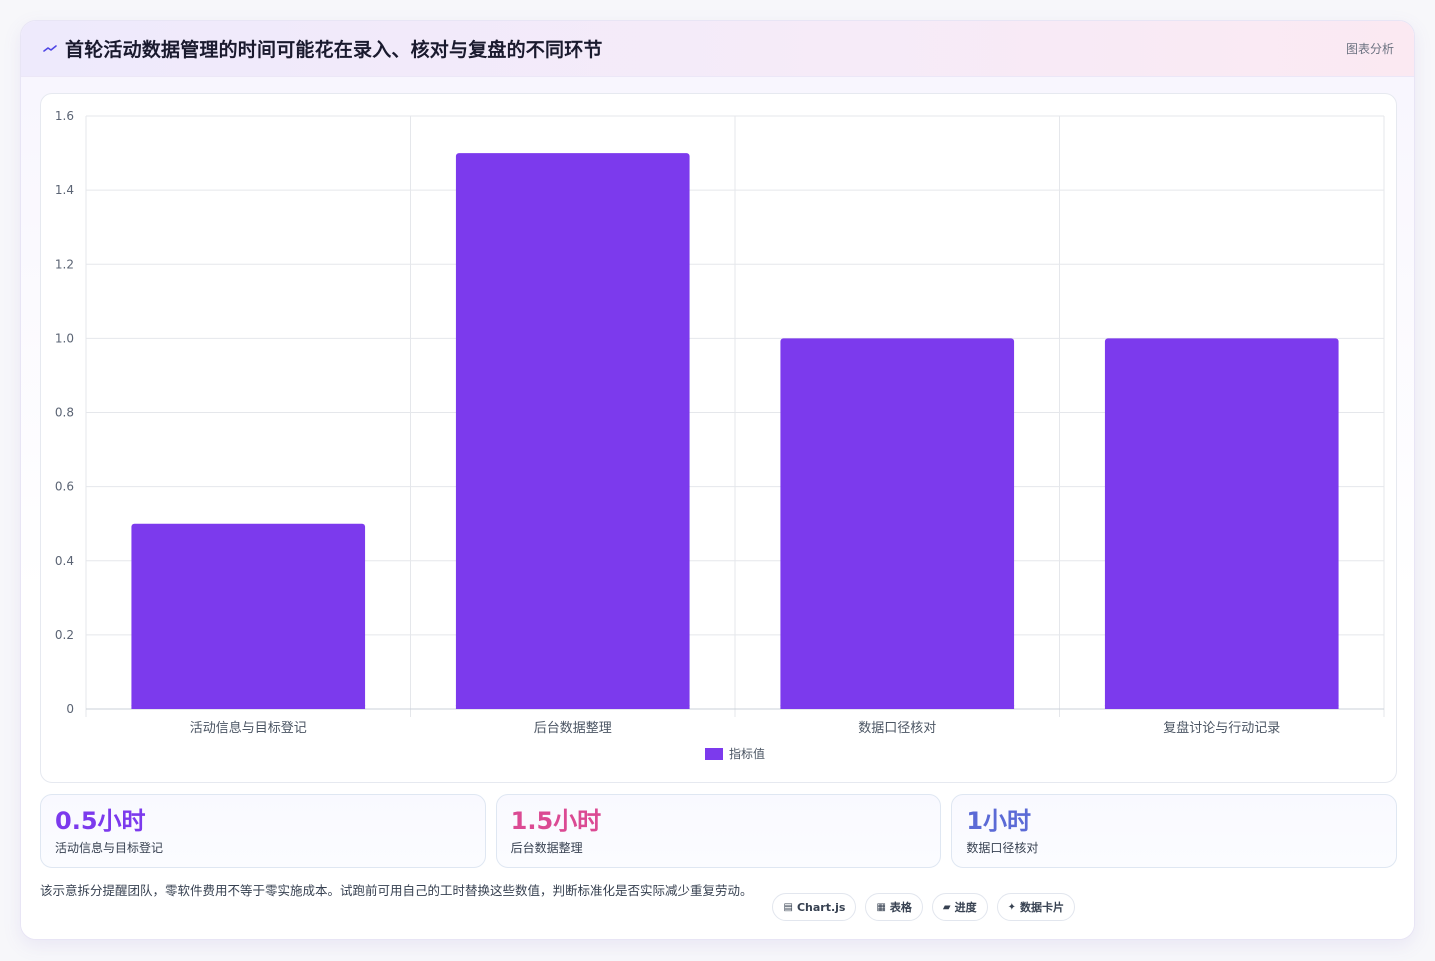 This screenshot has width=1435, height=961. I want to click on sparkline-icon, so click(50, 49).